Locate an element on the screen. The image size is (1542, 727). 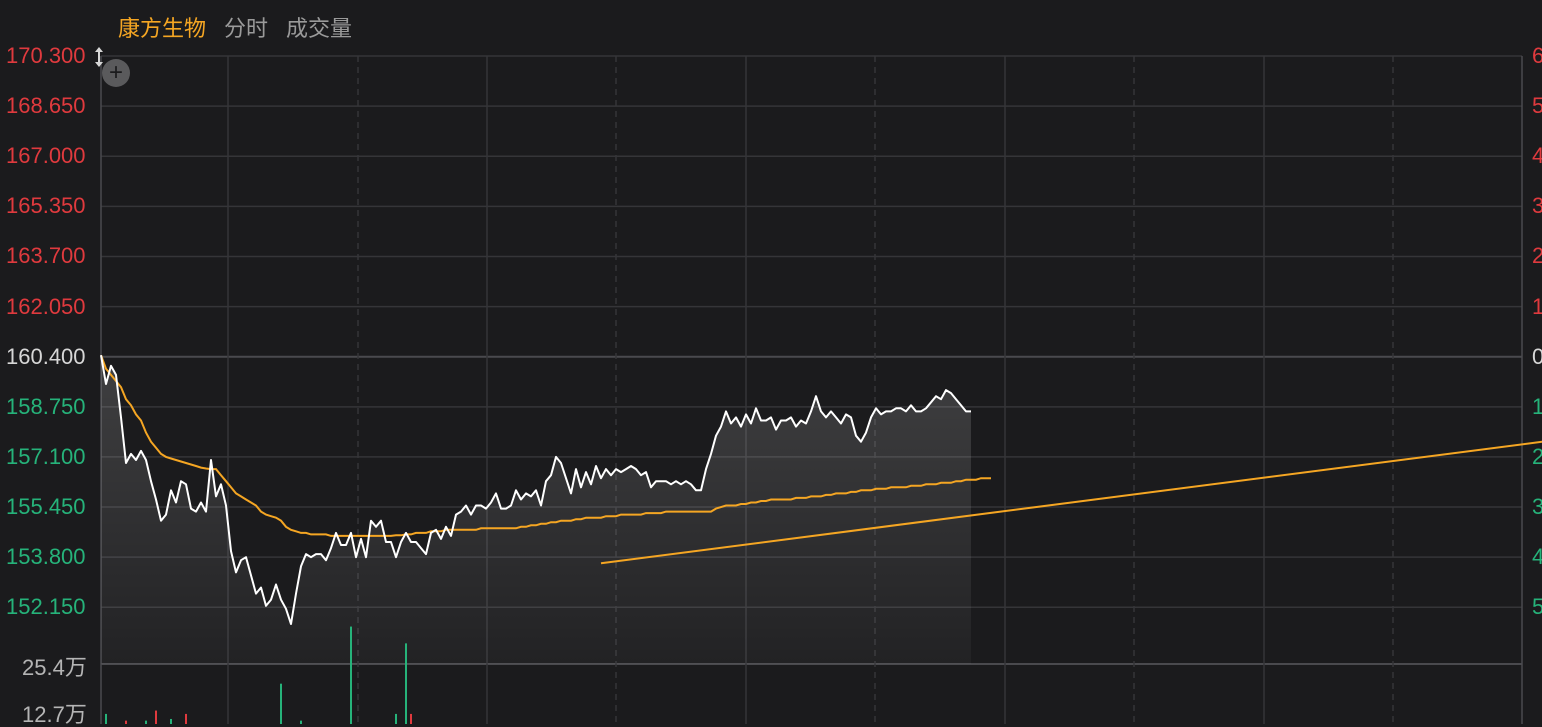
trend-line is located at coordinates (1071, 502).